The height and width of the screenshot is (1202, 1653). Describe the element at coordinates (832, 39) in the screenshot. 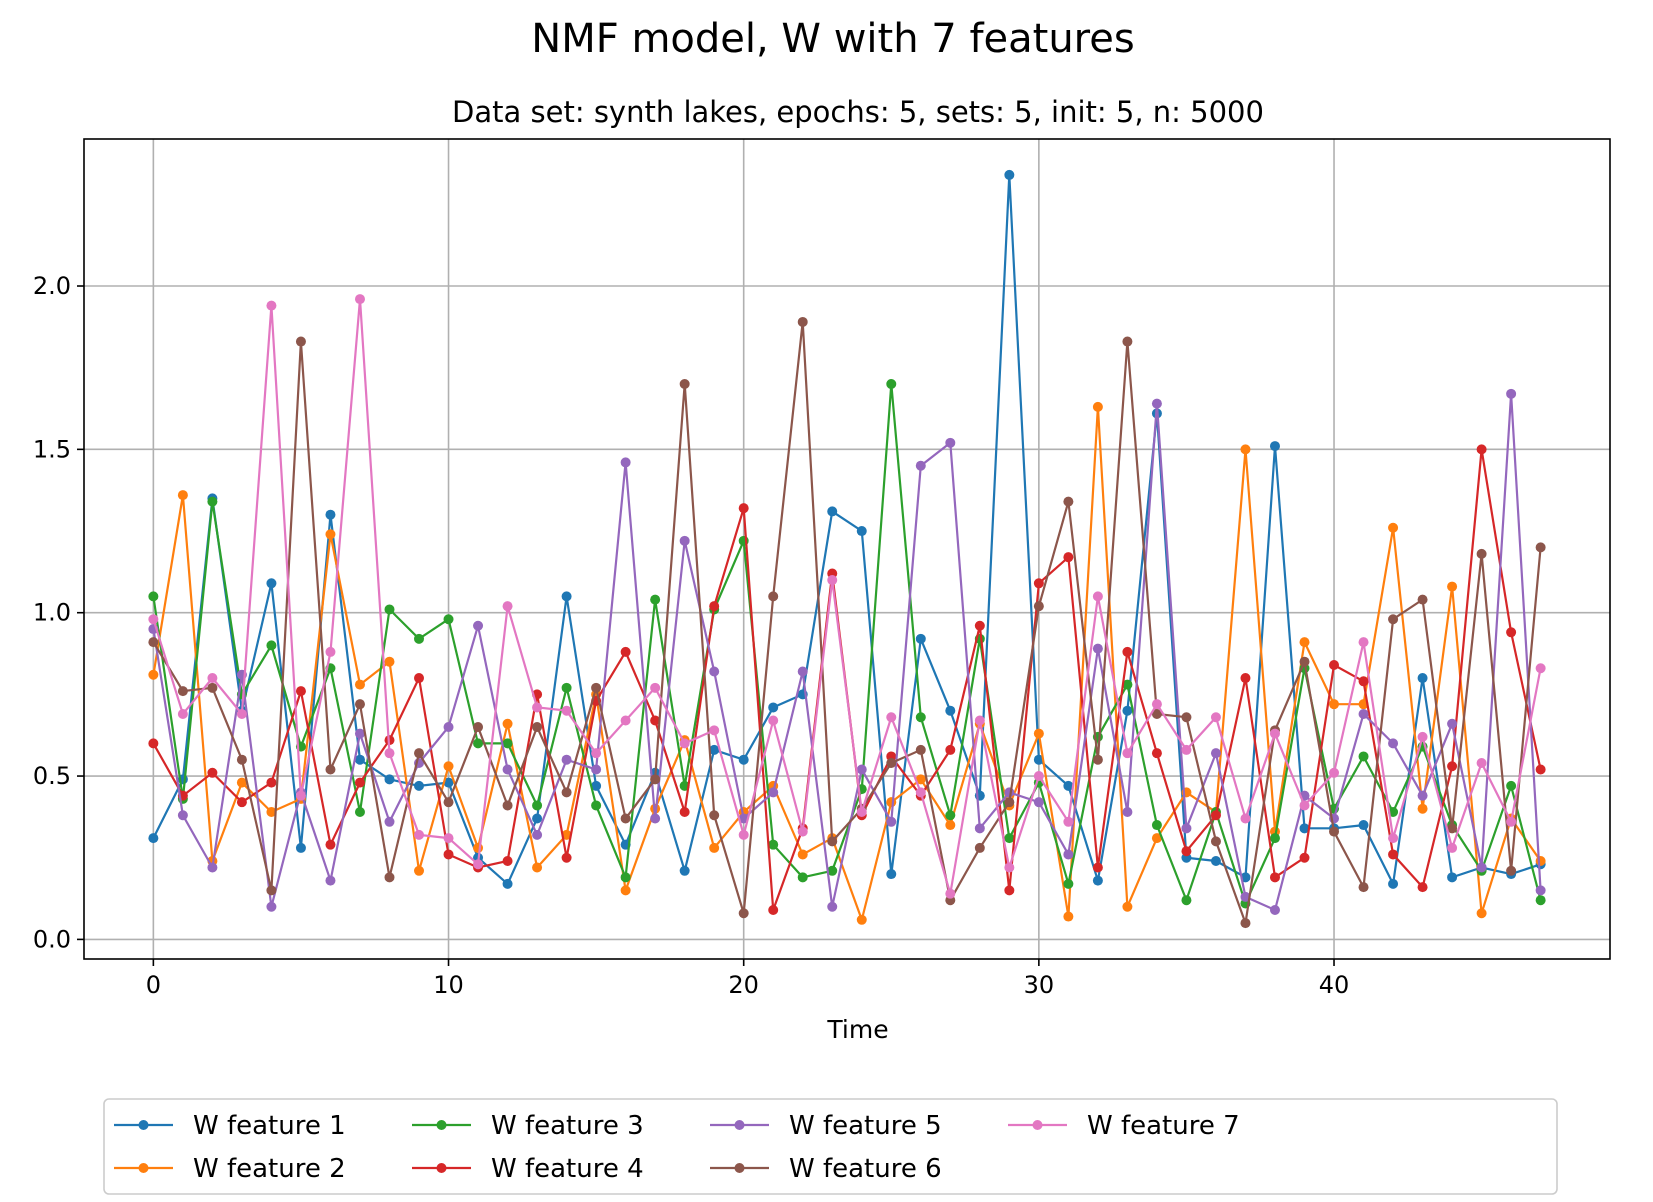

I see `figure-title: NMF model, W with 7 features` at that location.